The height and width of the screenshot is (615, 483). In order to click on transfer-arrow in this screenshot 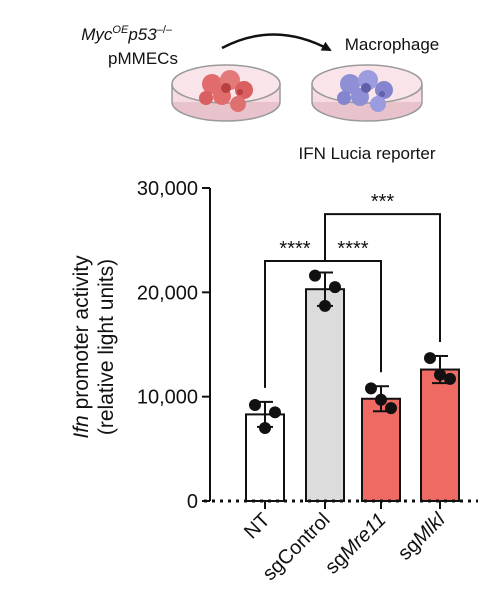, I will do `click(276, 42)`.